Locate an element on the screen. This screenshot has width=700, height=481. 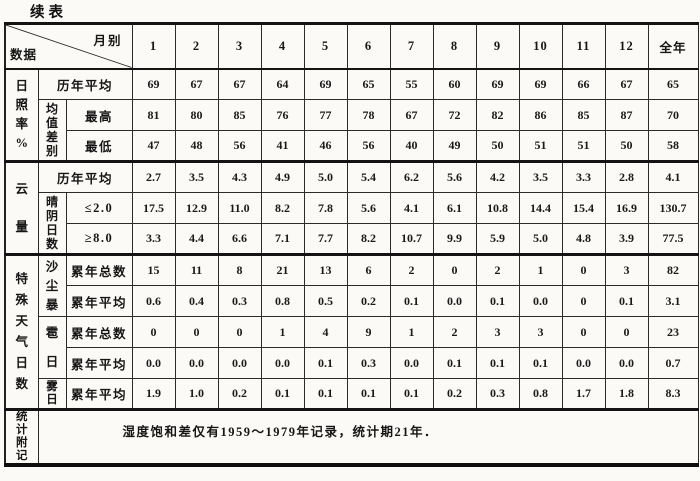
data-cell: 1.0 is located at coordinates (196, 394).